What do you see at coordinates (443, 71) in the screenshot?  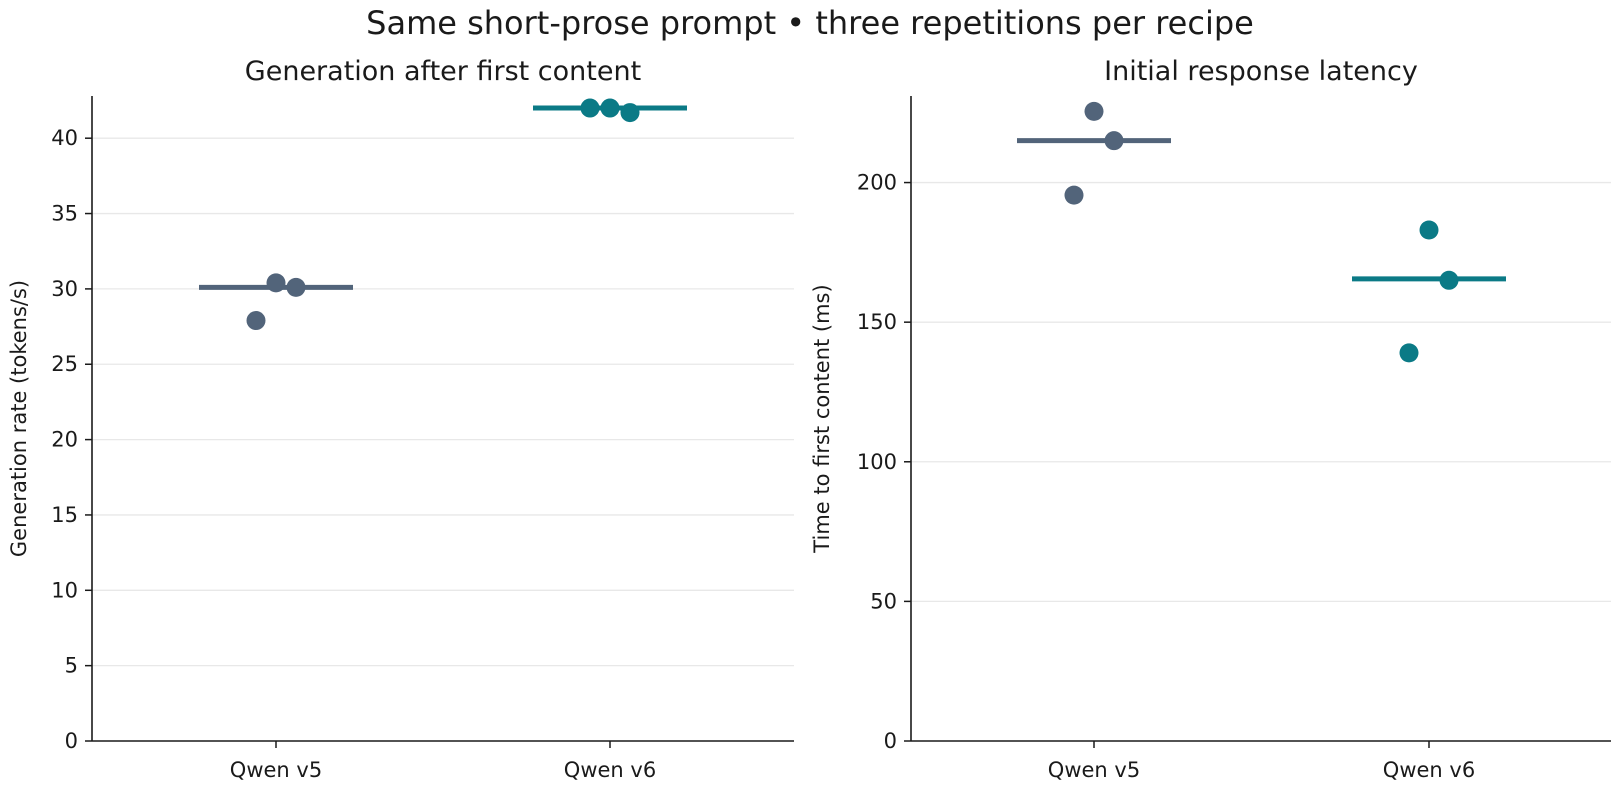 I see `chart-title: Generation after first content` at bounding box center [443, 71].